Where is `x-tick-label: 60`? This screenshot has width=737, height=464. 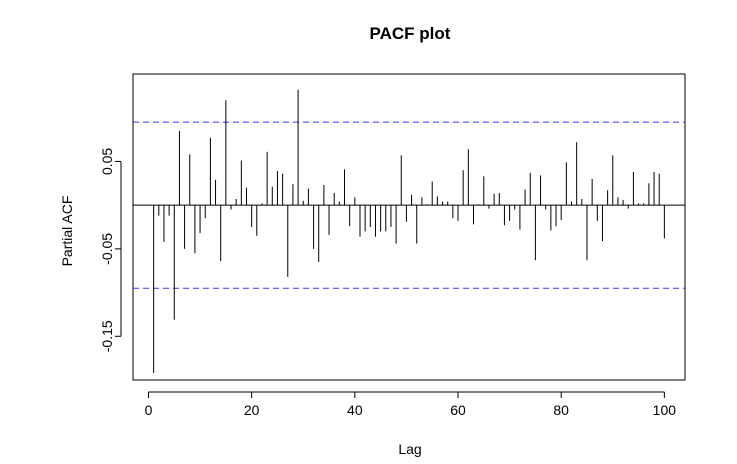 x-tick-label: 60 is located at coordinates (458, 410).